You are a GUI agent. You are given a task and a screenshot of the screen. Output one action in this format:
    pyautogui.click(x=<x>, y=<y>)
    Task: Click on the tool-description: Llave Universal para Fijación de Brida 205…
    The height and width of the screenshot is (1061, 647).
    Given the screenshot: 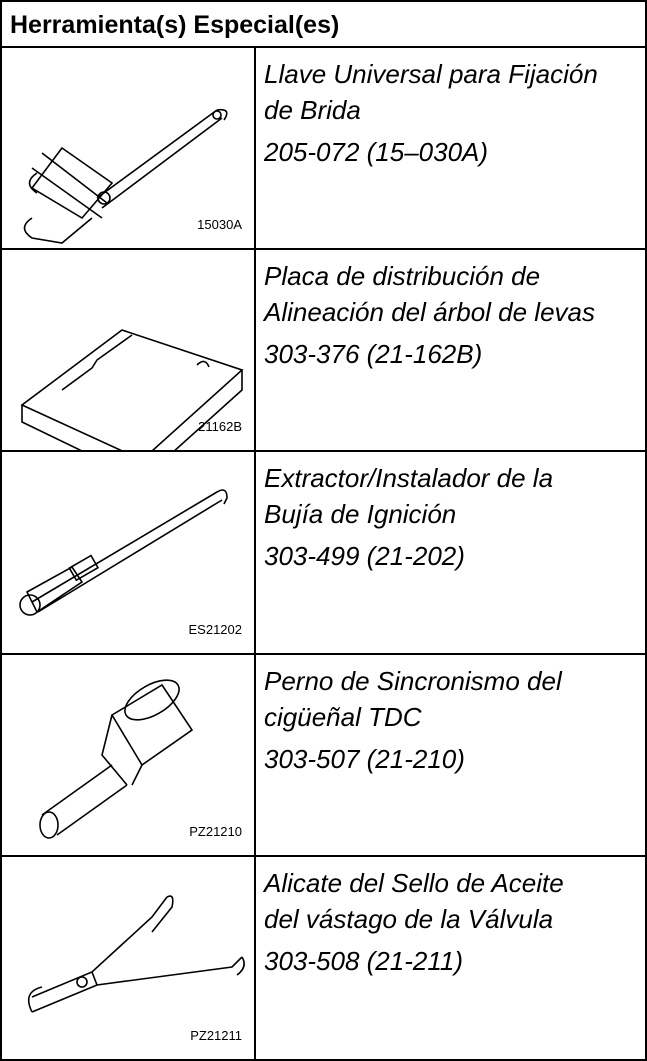 What is the action you would take?
    pyautogui.click(x=451, y=113)
    